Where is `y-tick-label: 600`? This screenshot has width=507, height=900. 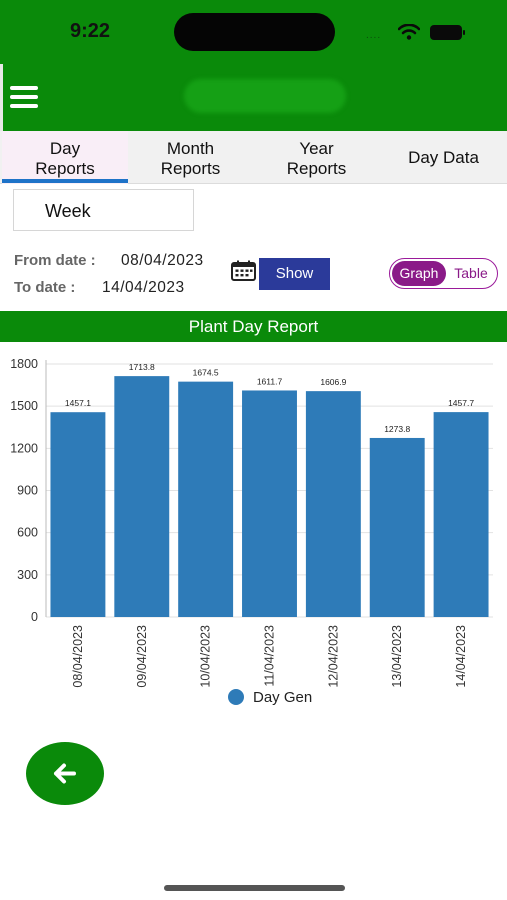 y-tick-label: 600 is located at coordinates (27, 533).